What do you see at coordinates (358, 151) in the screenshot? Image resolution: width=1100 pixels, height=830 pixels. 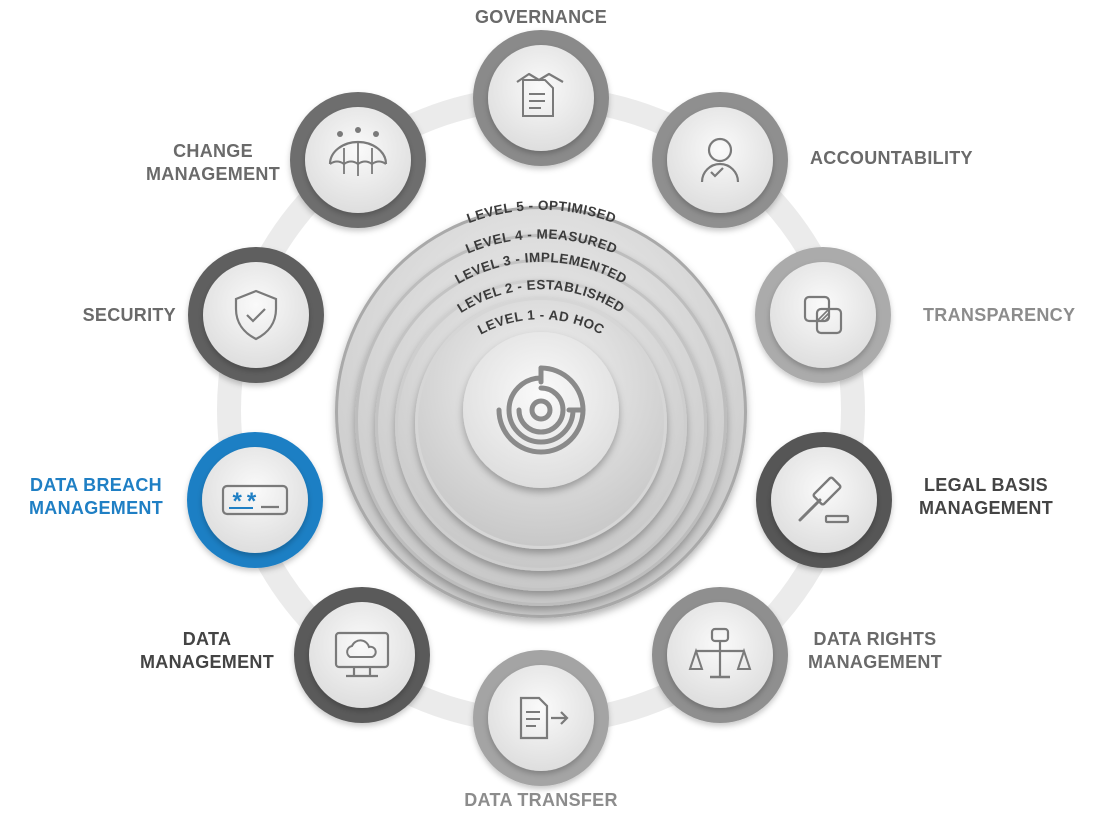 I see `umbrella-people-icon` at bounding box center [358, 151].